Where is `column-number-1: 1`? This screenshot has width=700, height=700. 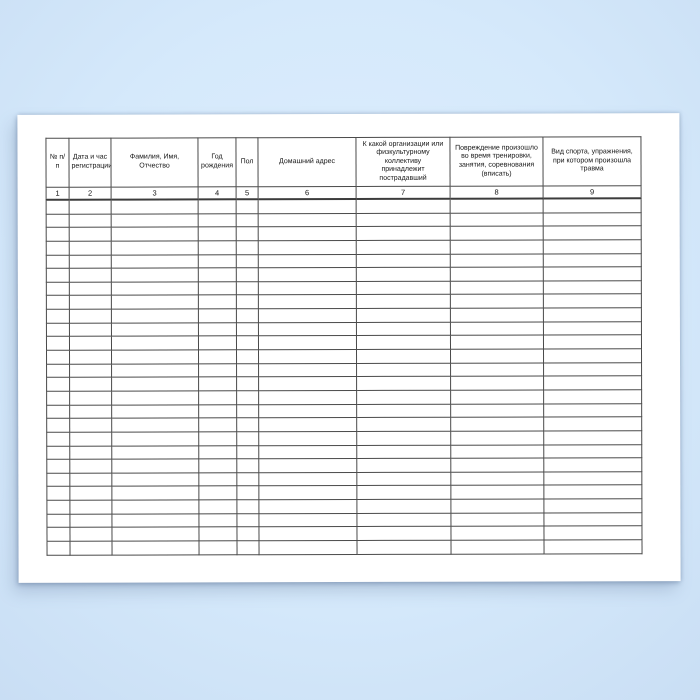
column-number-1: 1 is located at coordinates (58, 193).